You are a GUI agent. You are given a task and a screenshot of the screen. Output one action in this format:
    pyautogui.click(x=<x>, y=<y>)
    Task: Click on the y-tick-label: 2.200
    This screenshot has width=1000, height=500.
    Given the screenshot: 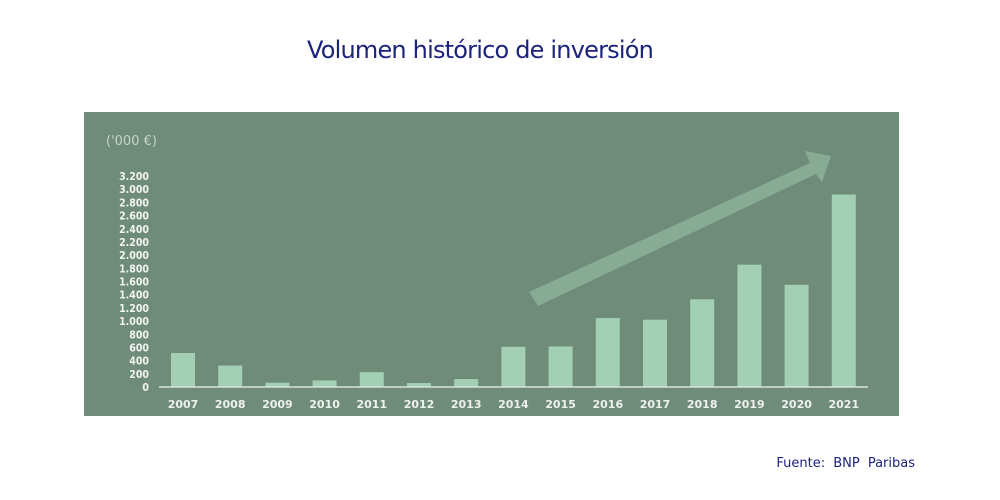 What is the action you would take?
    pyautogui.click(x=134, y=243)
    